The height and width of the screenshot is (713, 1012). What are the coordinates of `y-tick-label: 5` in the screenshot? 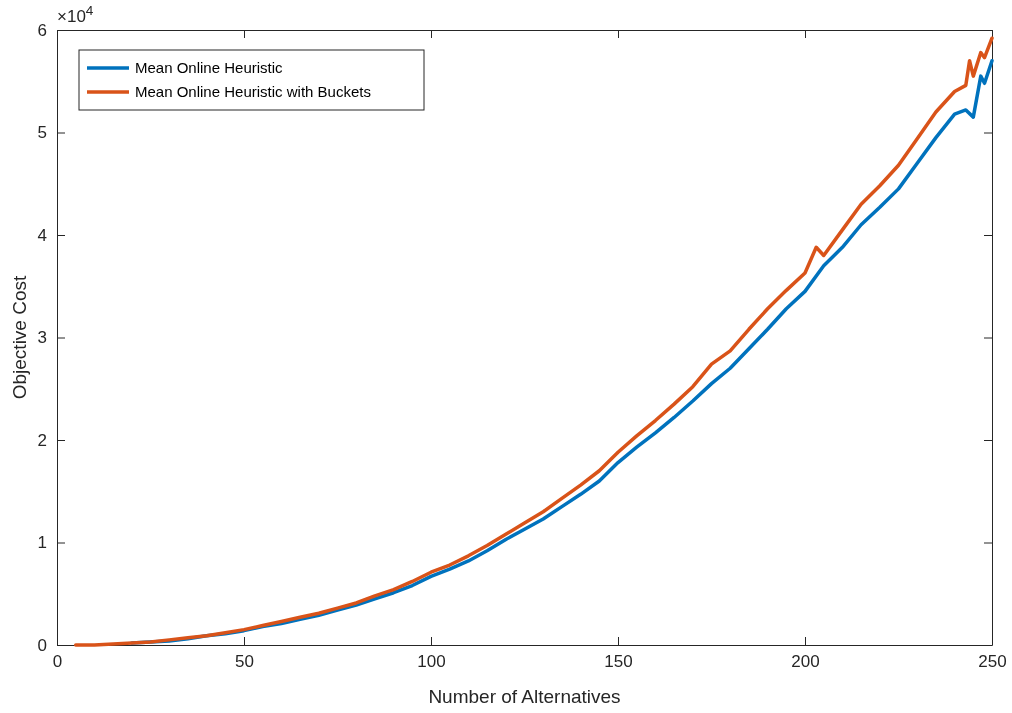 It's located at (42, 133).